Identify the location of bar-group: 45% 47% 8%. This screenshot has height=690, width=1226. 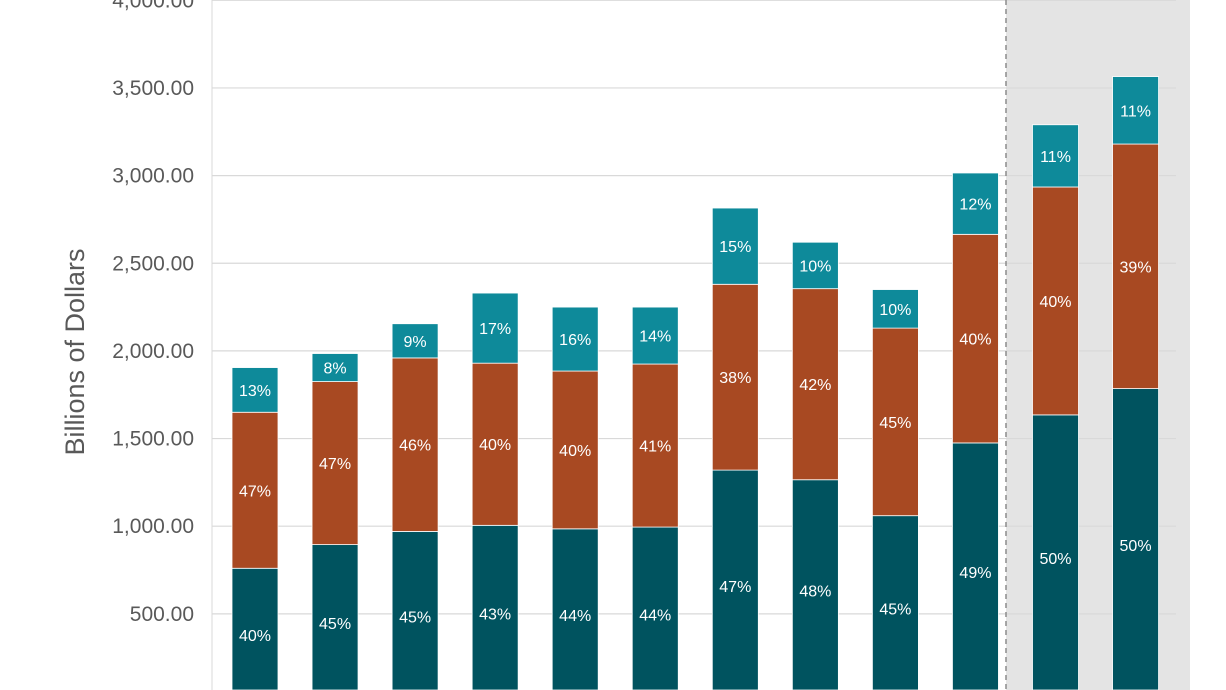
(335, 521).